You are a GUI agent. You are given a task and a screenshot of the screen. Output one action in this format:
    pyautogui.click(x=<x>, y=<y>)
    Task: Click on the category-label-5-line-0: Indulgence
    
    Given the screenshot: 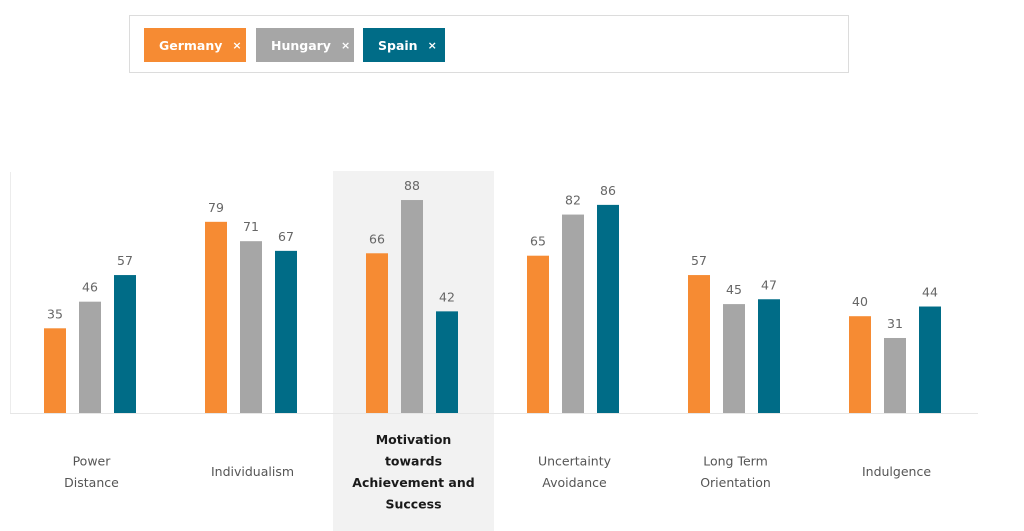 What is the action you would take?
    pyautogui.click(x=896, y=471)
    